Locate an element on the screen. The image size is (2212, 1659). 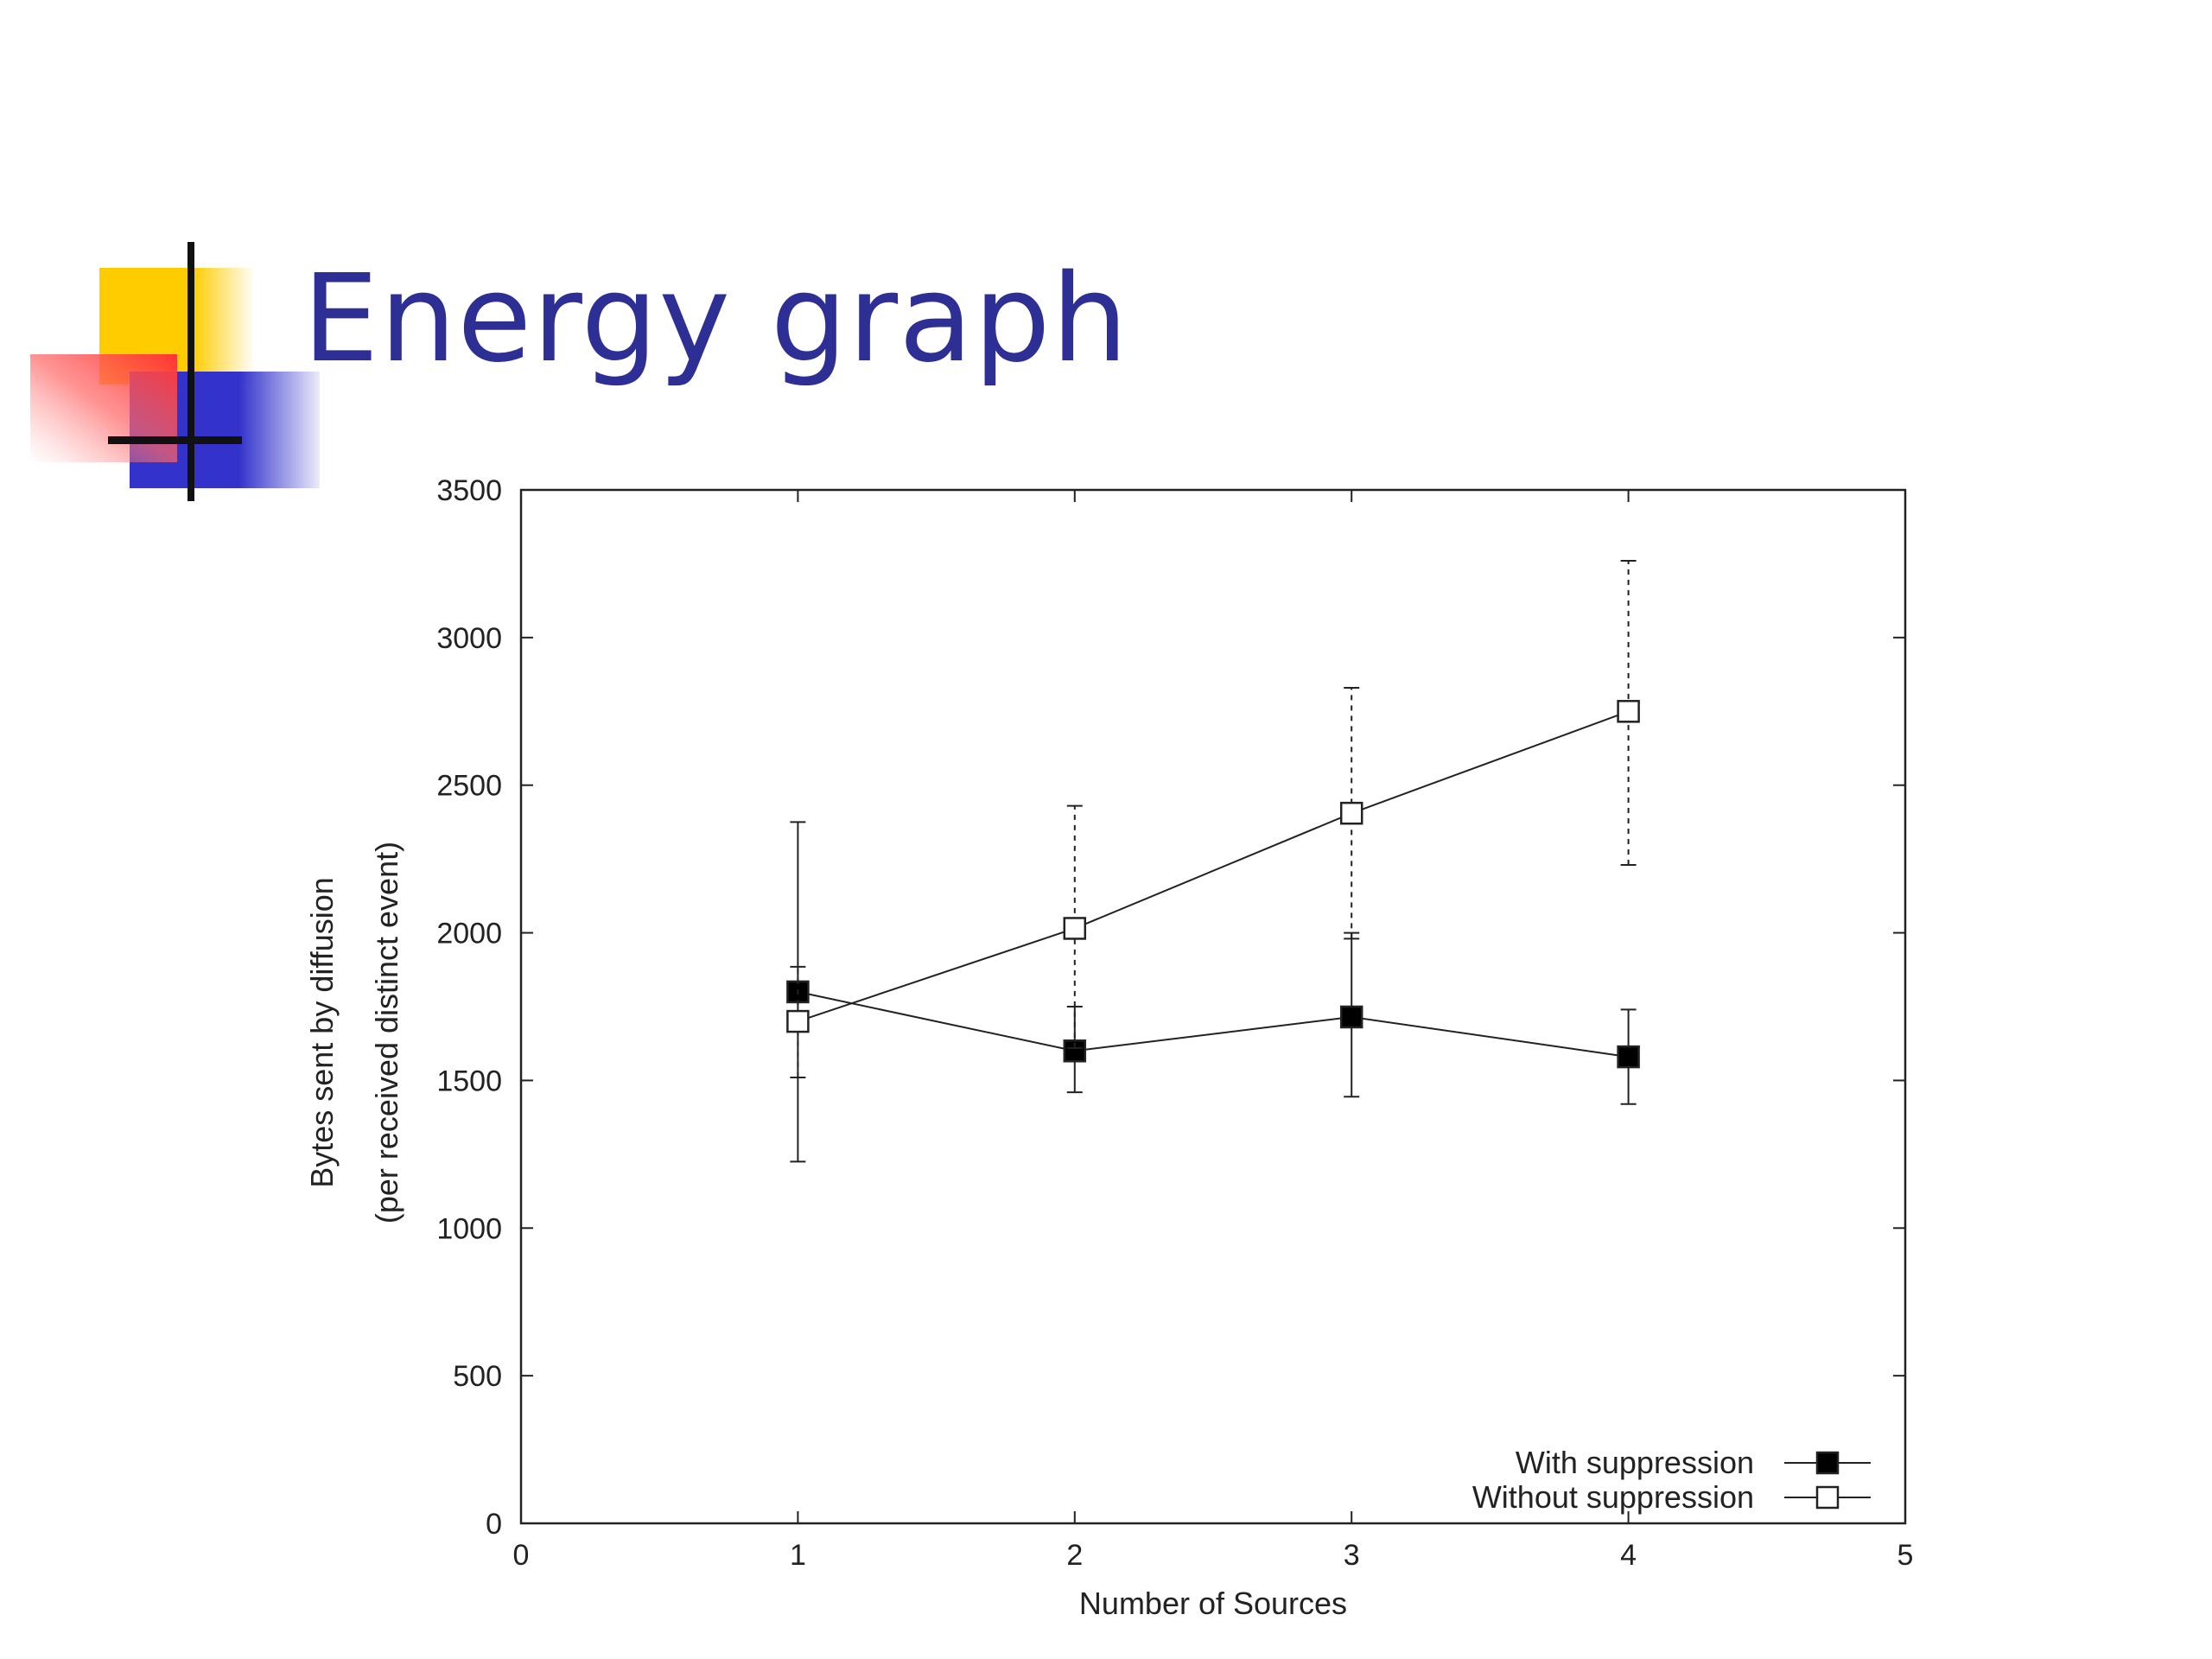
y-tick-label: 3000 is located at coordinates (469, 638).